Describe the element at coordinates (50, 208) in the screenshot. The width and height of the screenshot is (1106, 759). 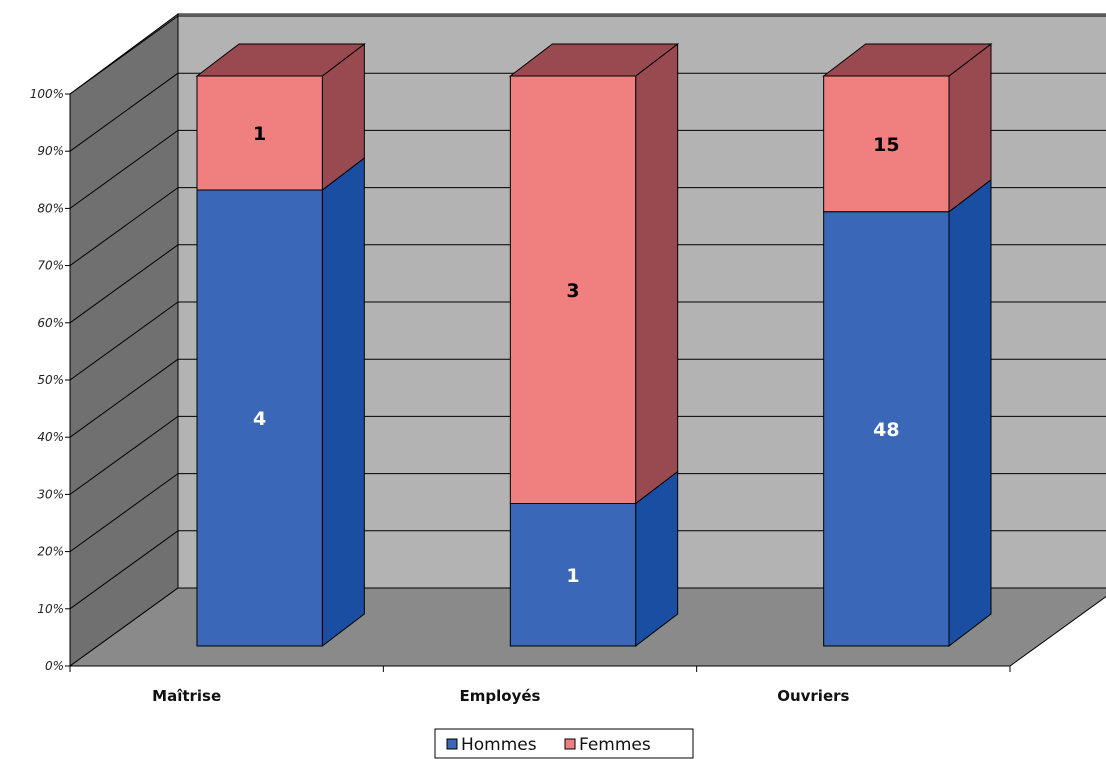
I see `y-tick-label: 80%` at that location.